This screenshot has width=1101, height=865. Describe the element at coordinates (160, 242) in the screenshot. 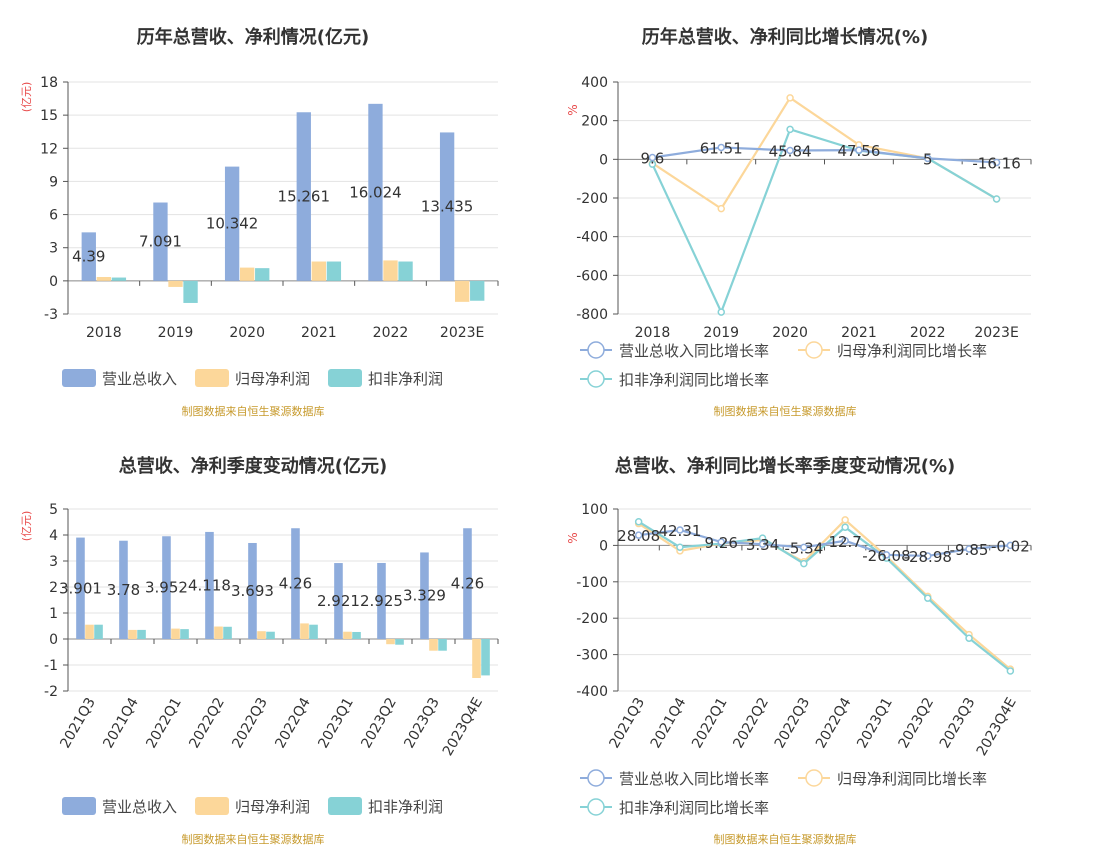

I see `data-label: 7.091` at that location.